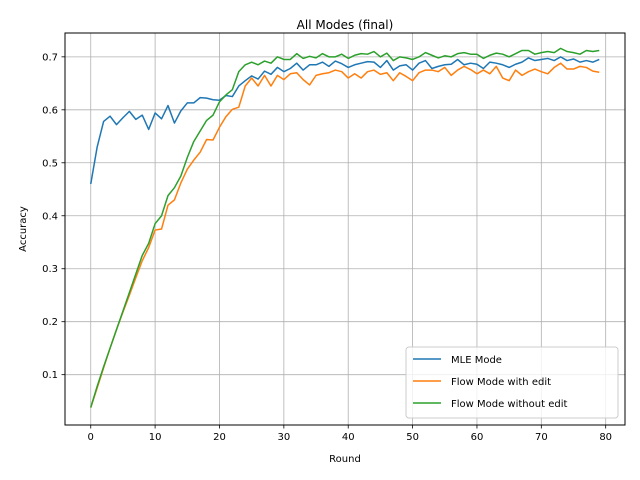 The height and width of the screenshot is (480, 640). What do you see at coordinates (541, 437) in the screenshot?
I see `x-tick-label: 70` at bounding box center [541, 437].